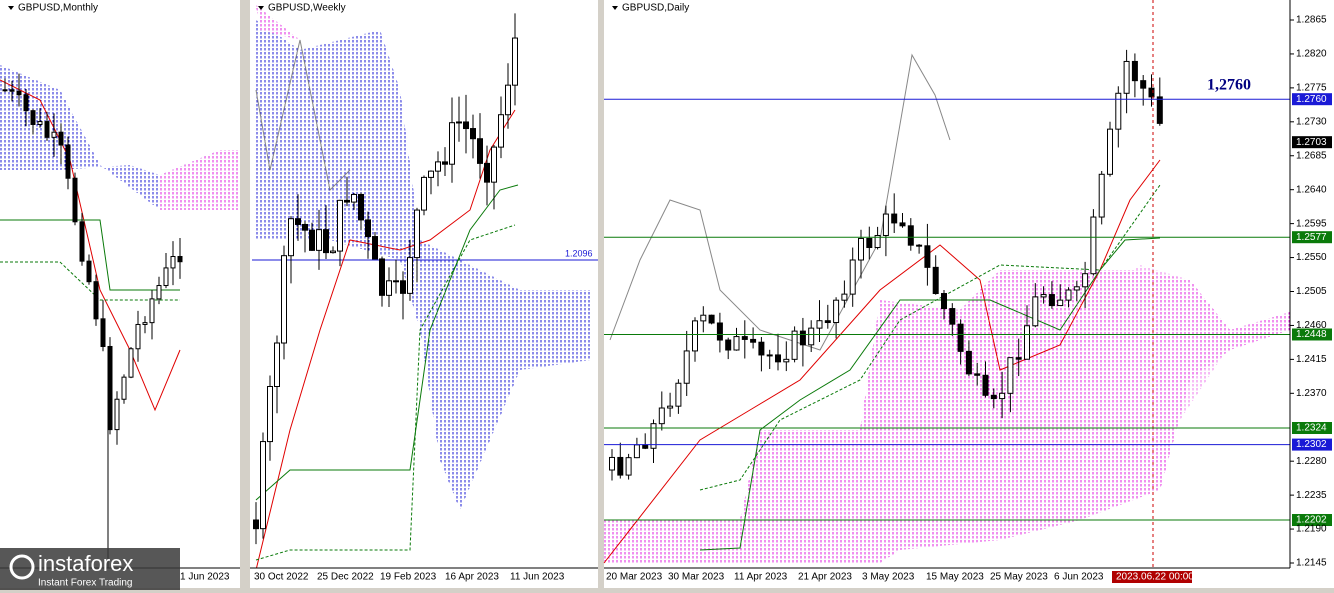 The width and height of the screenshot is (1334, 593). I want to click on chikou, so click(303, 115).